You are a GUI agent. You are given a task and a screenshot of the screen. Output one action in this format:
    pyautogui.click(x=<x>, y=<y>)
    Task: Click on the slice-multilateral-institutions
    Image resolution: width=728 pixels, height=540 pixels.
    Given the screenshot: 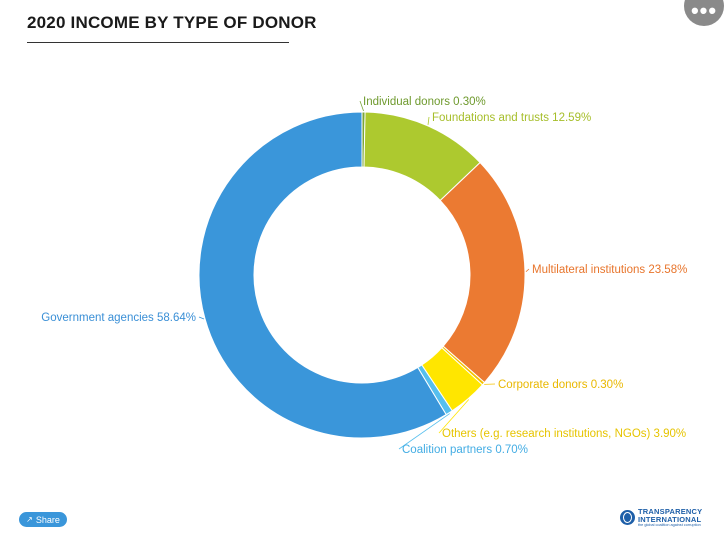 What is the action you would take?
    pyautogui.click(x=482, y=272)
    